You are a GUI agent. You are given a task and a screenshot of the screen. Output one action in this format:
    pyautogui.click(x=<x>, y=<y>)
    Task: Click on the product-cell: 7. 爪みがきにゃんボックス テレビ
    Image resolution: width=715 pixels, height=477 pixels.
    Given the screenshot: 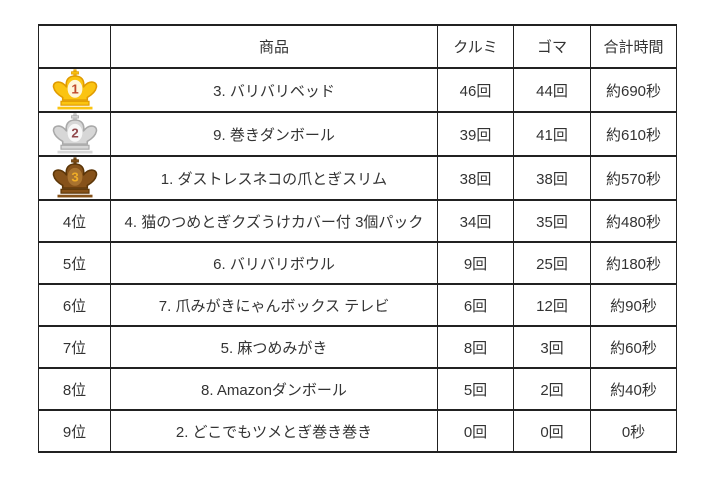 What is the action you would take?
    pyautogui.click(x=274, y=305)
    